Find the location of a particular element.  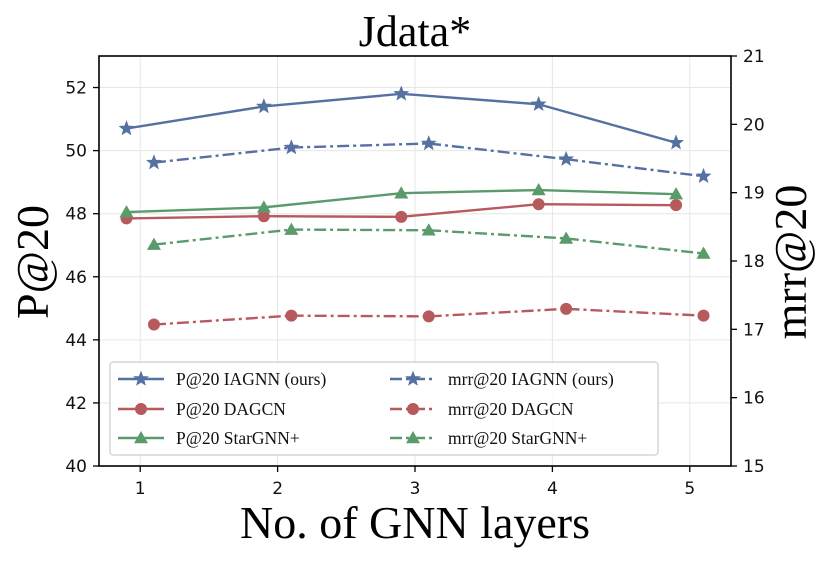

legend-frame is located at coordinates (384, 408).